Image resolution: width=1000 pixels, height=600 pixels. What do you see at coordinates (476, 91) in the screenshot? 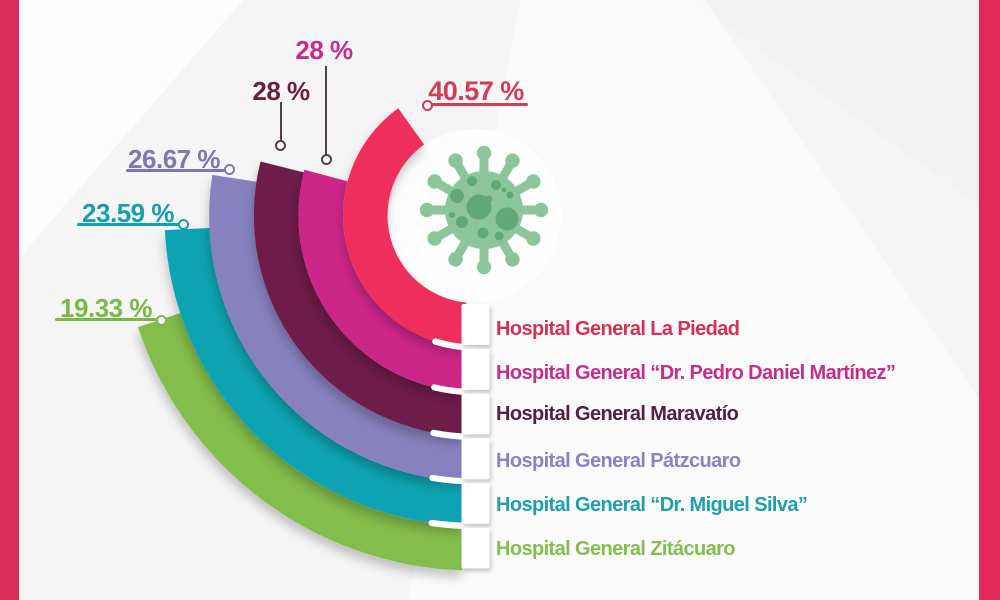
I see `value-label-la-piedad: 40.57 %` at bounding box center [476, 91].